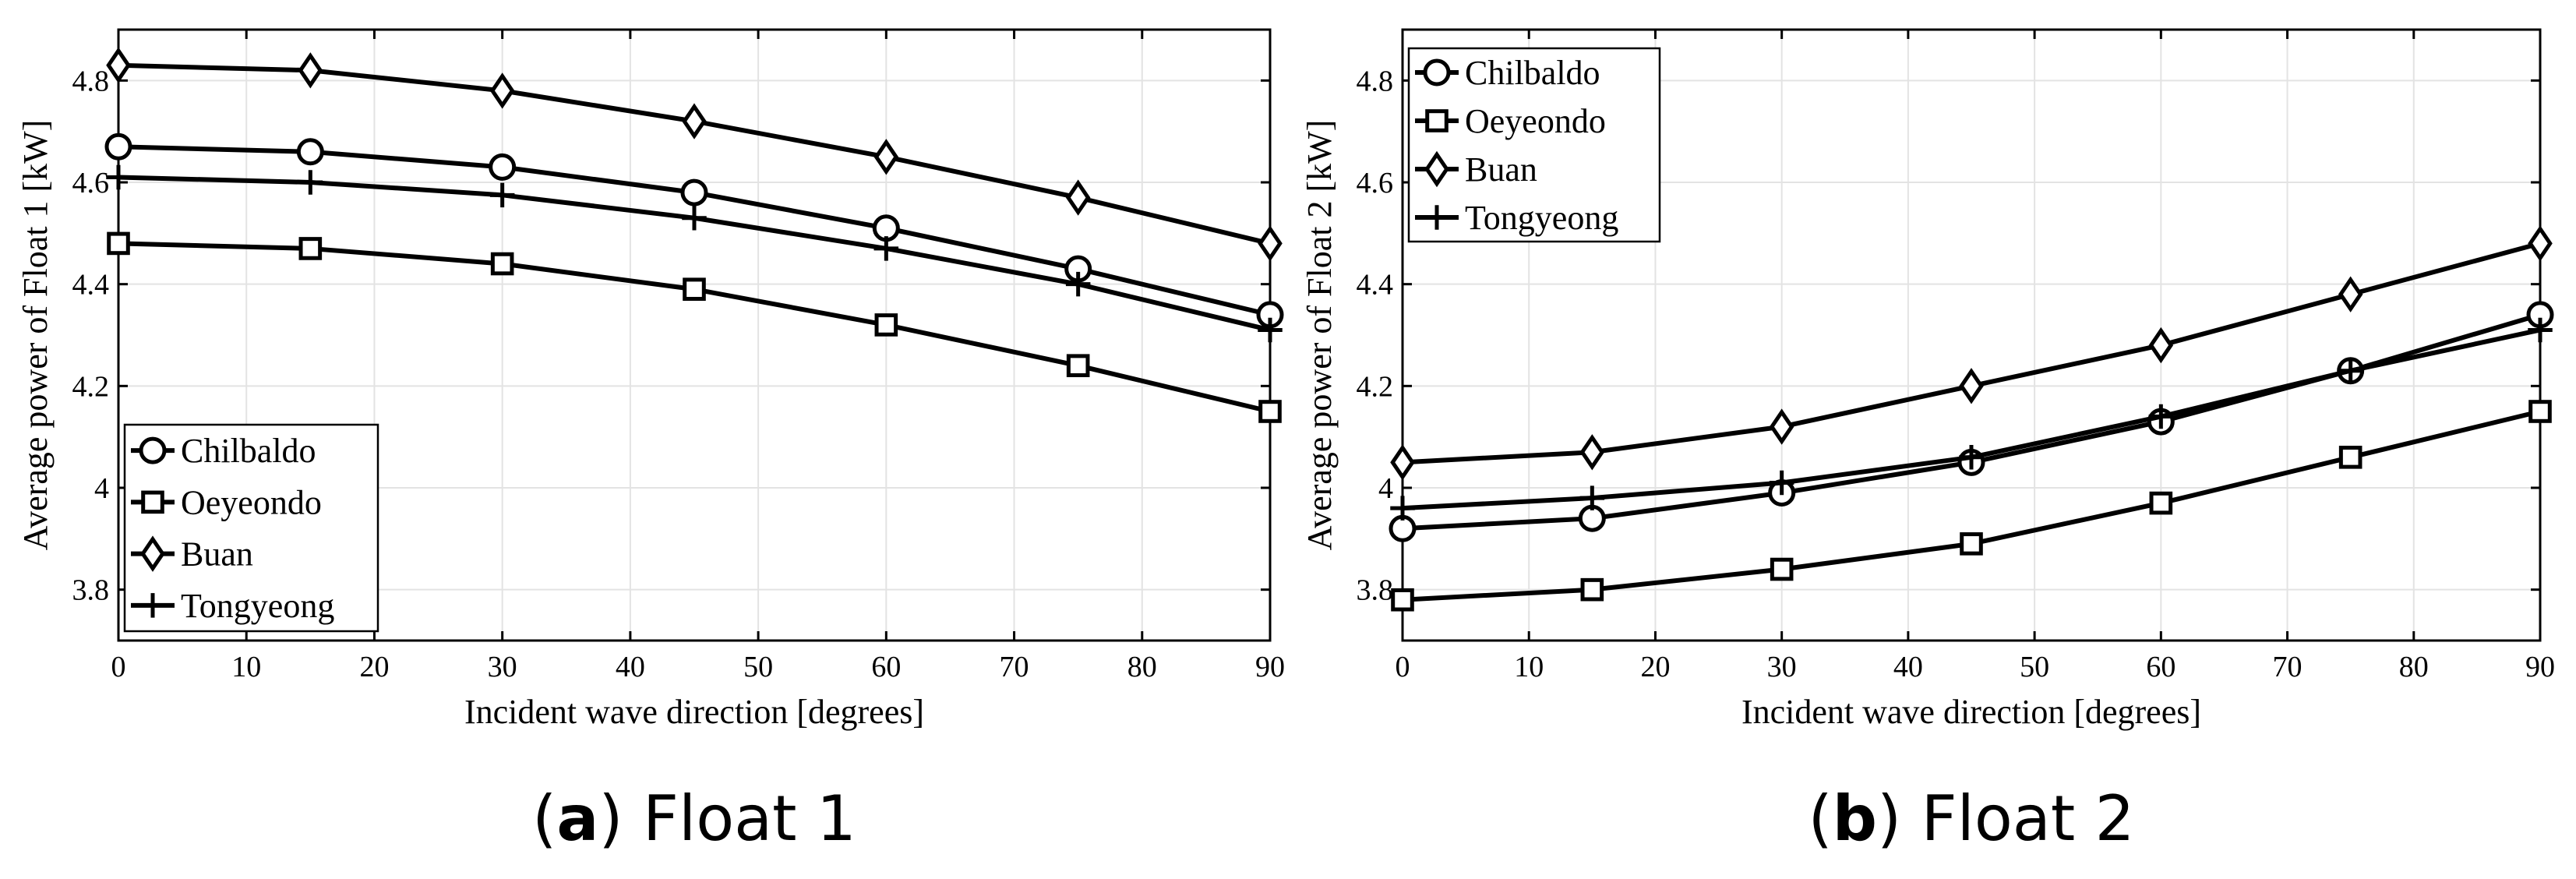  I want to click on legend-item-chilbaldo: Chilbaldo, so click(223, 451).